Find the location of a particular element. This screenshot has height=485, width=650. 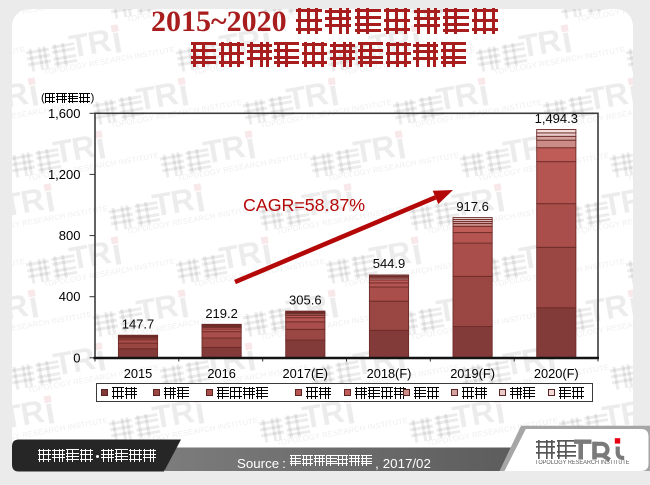

svg-text: 1,200 is located at coordinates (64, 174).